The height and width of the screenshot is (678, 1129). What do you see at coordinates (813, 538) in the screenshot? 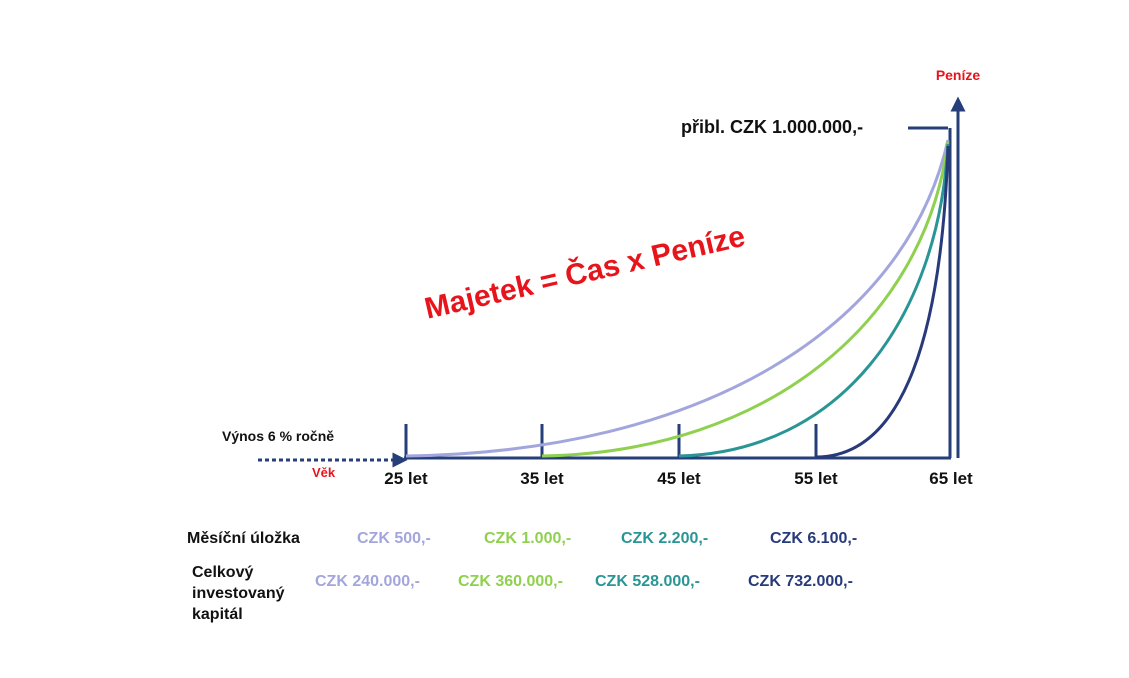
I see `monthly-amount: CZK 6.100,-` at bounding box center [813, 538].